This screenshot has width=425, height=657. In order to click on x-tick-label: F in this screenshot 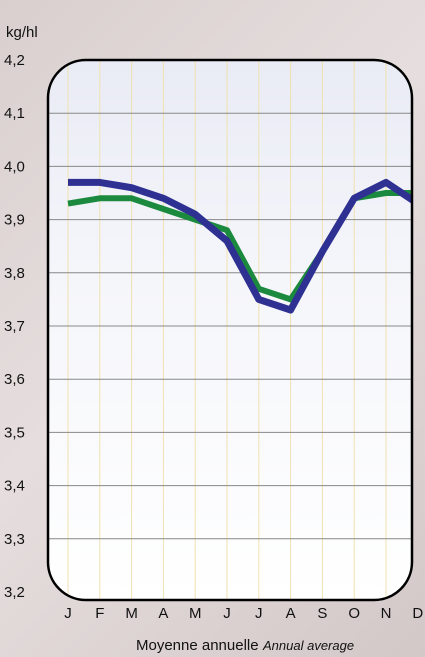, I will do `click(99, 613)`.